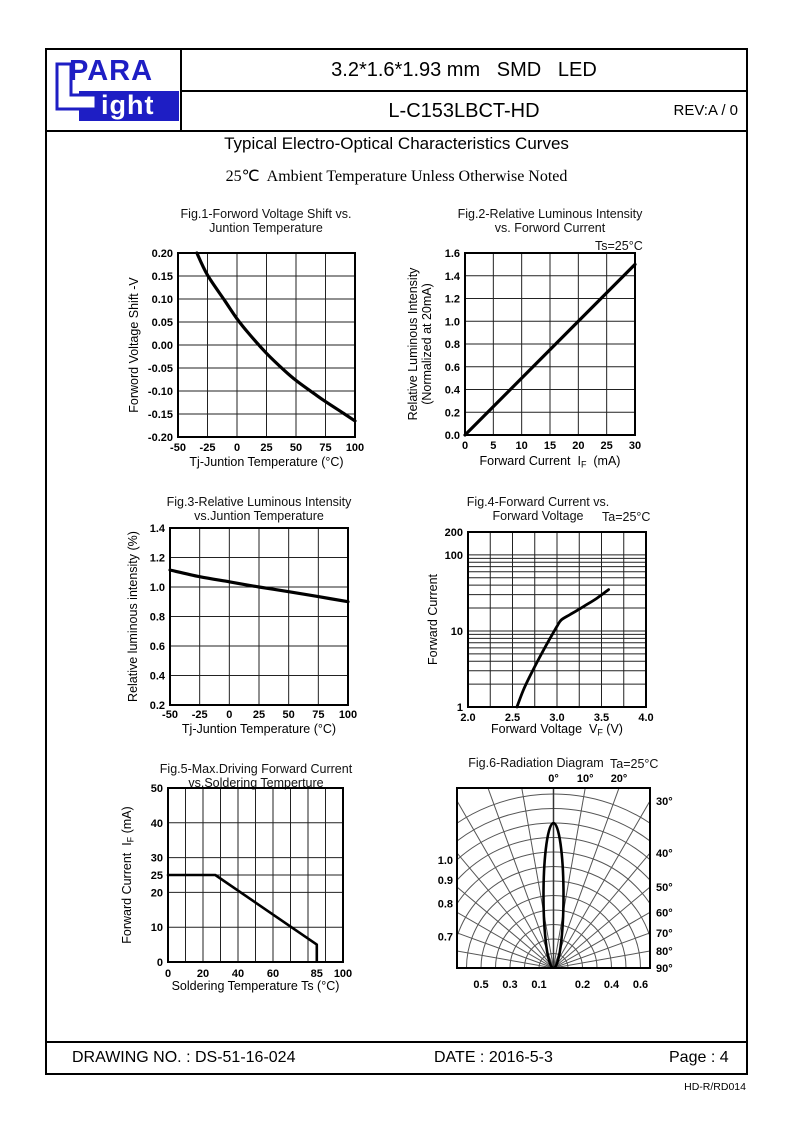 The image size is (793, 1123). I want to click on angle-label-right: 70°, so click(664, 934).